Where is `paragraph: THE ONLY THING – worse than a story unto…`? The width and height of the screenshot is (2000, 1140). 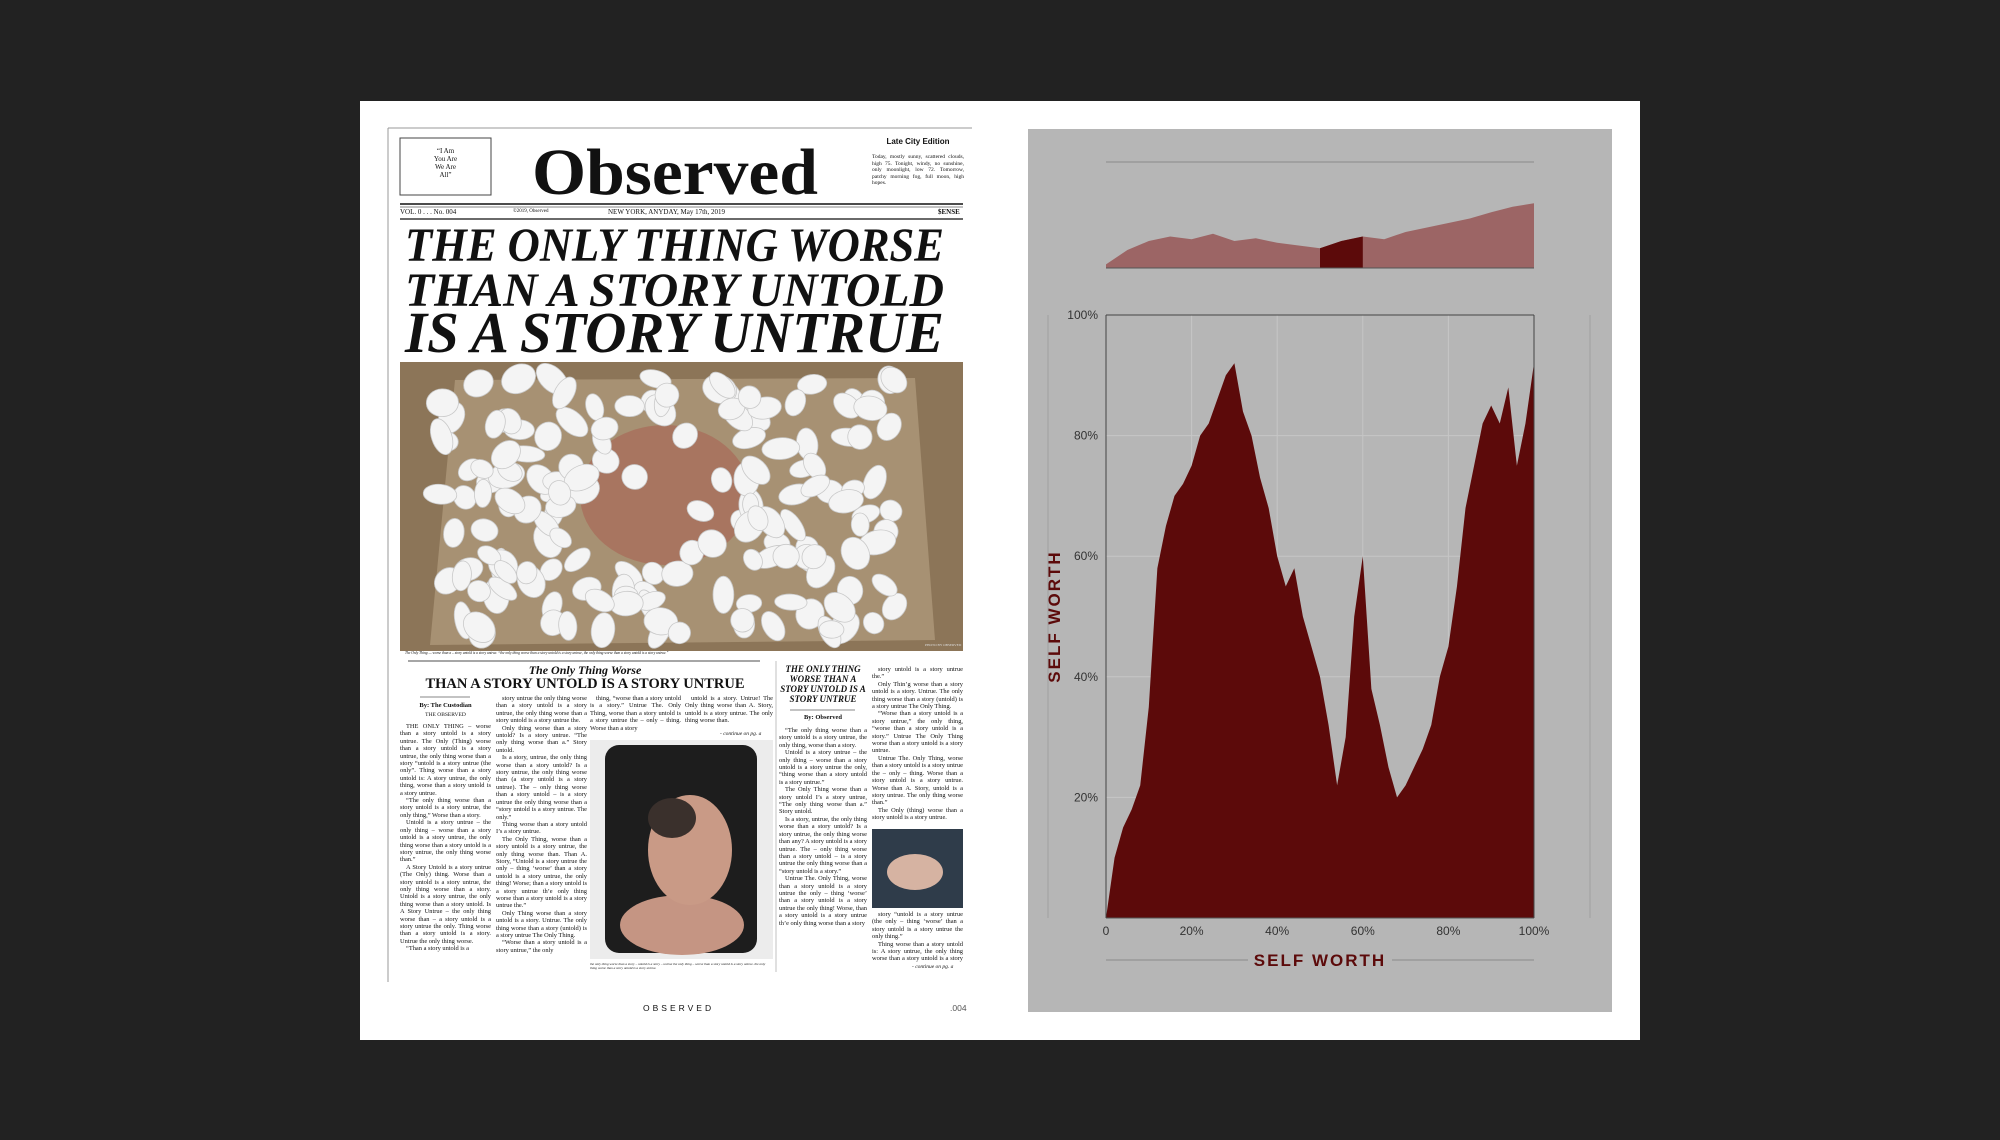
paragraph: THE ONLY THING – worse than a story unto… is located at coordinates (445, 760).